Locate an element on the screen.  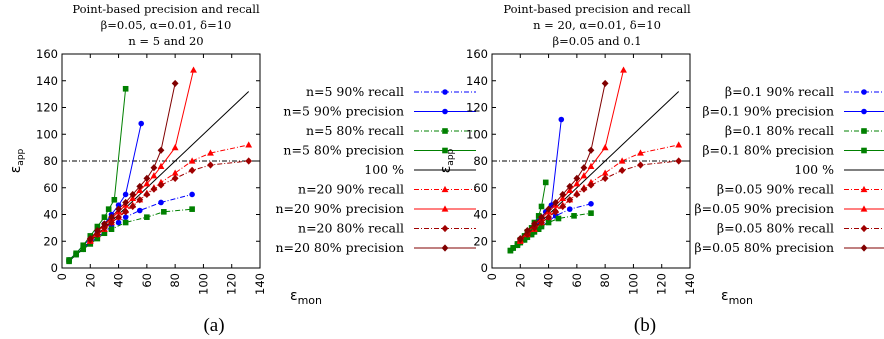
y-tick-label: 100 is located at coordinates (47, 134).